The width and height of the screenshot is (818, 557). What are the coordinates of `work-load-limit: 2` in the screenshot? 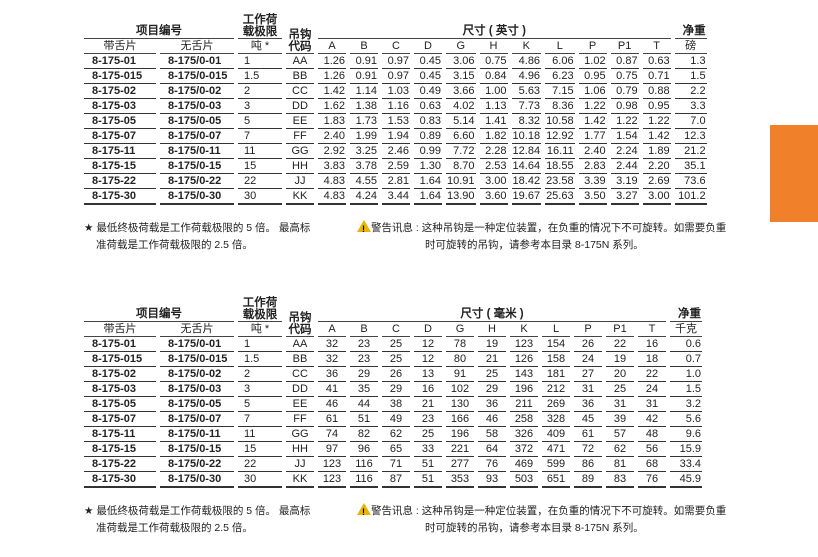 It's located at (260, 374).